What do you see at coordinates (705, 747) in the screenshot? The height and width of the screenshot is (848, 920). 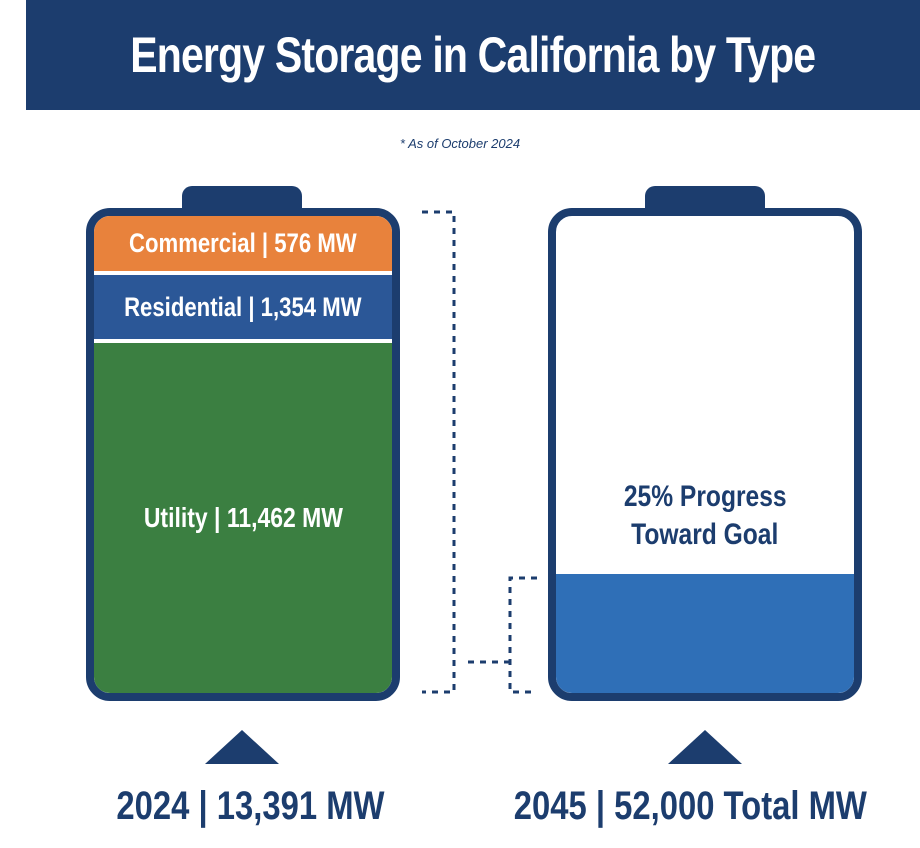 I see `right-arrow-icon` at bounding box center [705, 747].